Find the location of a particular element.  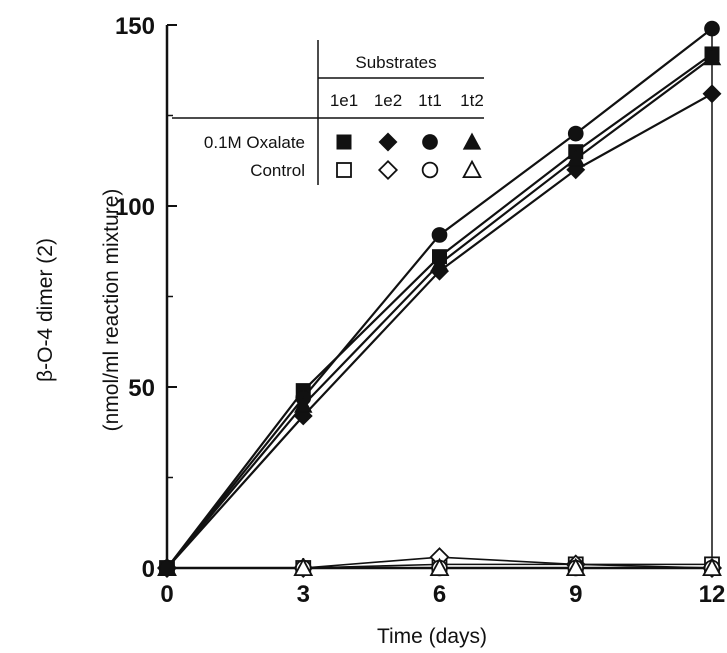

y-tick-label: 100 is located at coordinates (135, 207).